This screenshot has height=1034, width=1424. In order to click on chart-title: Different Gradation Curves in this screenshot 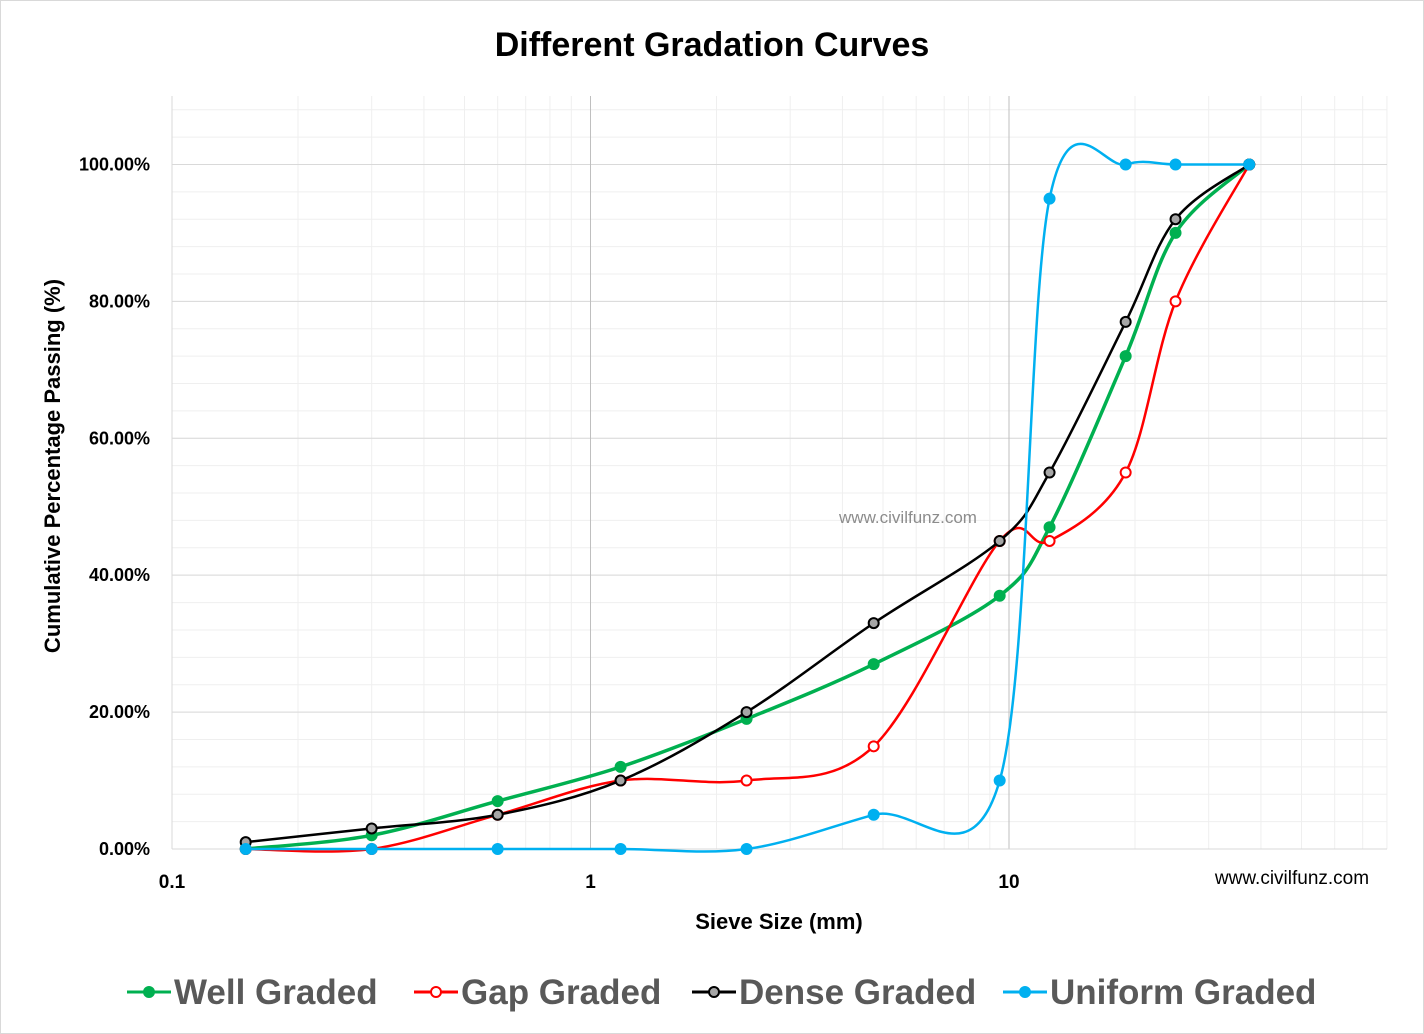, I will do `click(712, 45)`.